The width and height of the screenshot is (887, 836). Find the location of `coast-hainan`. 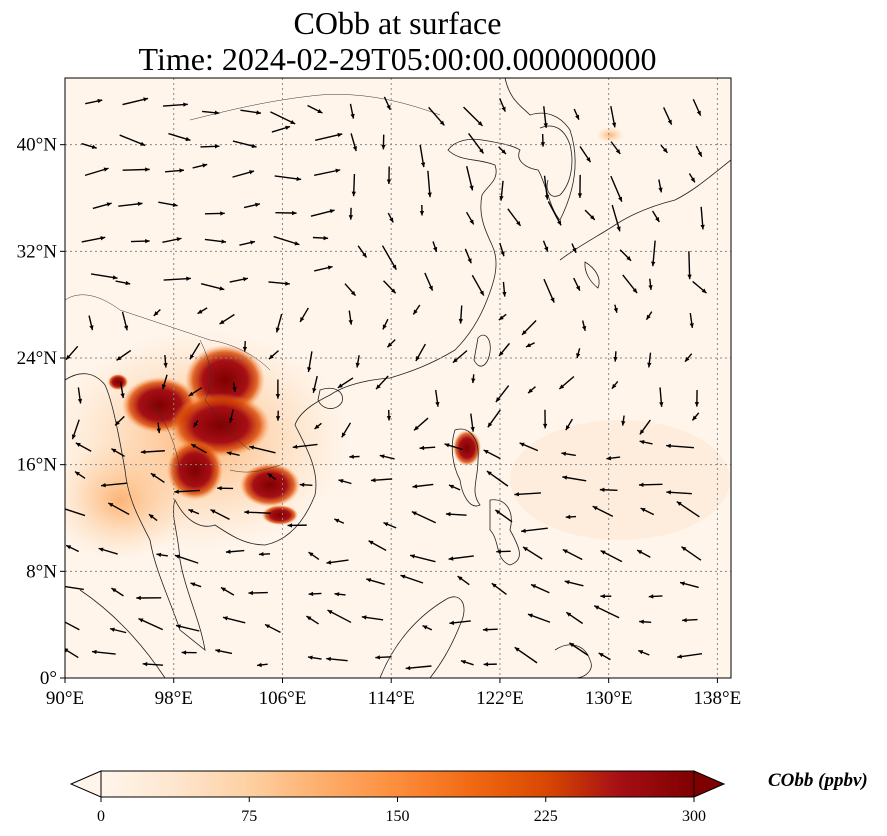

coast-hainan is located at coordinates (330, 398).